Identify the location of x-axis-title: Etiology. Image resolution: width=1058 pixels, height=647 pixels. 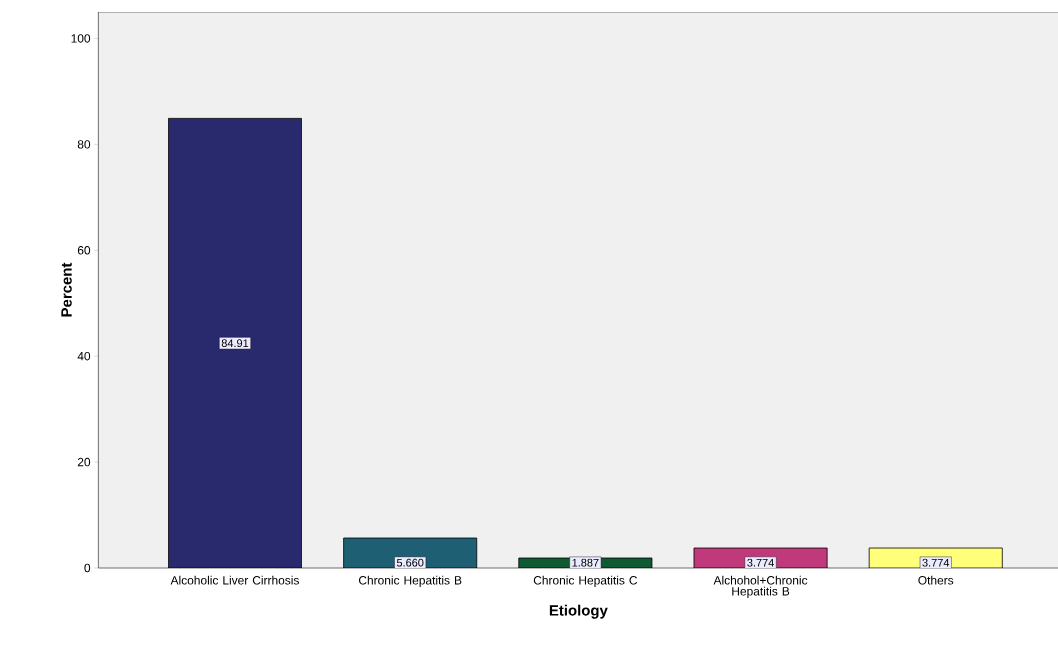
(578, 611).